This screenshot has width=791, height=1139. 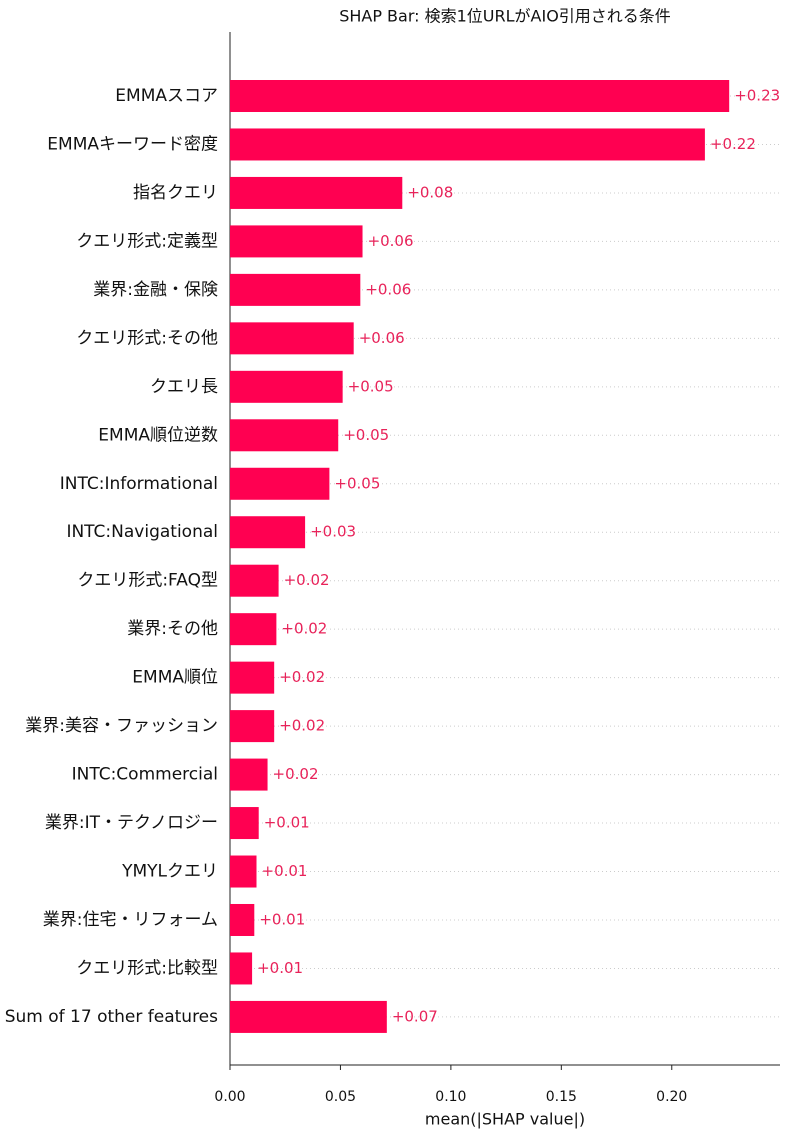 What do you see at coordinates (671, 1097) in the screenshot?
I see `x-tick-label: 0.20` at bounding box center [671, 1097].